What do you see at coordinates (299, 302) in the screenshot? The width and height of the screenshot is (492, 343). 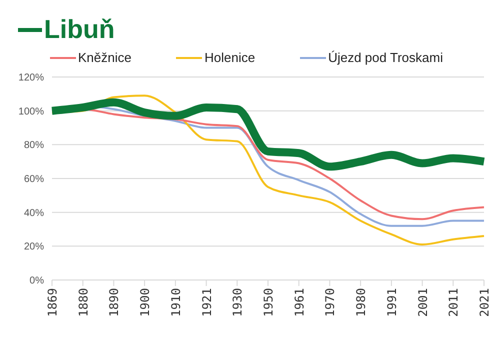 I see `x-tick-label: 1961` at bounding box center [299, 302].